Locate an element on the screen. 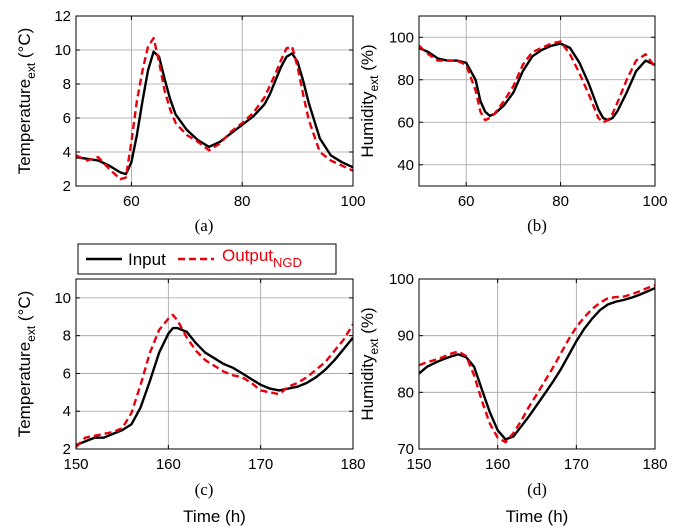 This screenshot has width=682, height=527. legend: Input OutputNGD is located at coordinates (207, 259).